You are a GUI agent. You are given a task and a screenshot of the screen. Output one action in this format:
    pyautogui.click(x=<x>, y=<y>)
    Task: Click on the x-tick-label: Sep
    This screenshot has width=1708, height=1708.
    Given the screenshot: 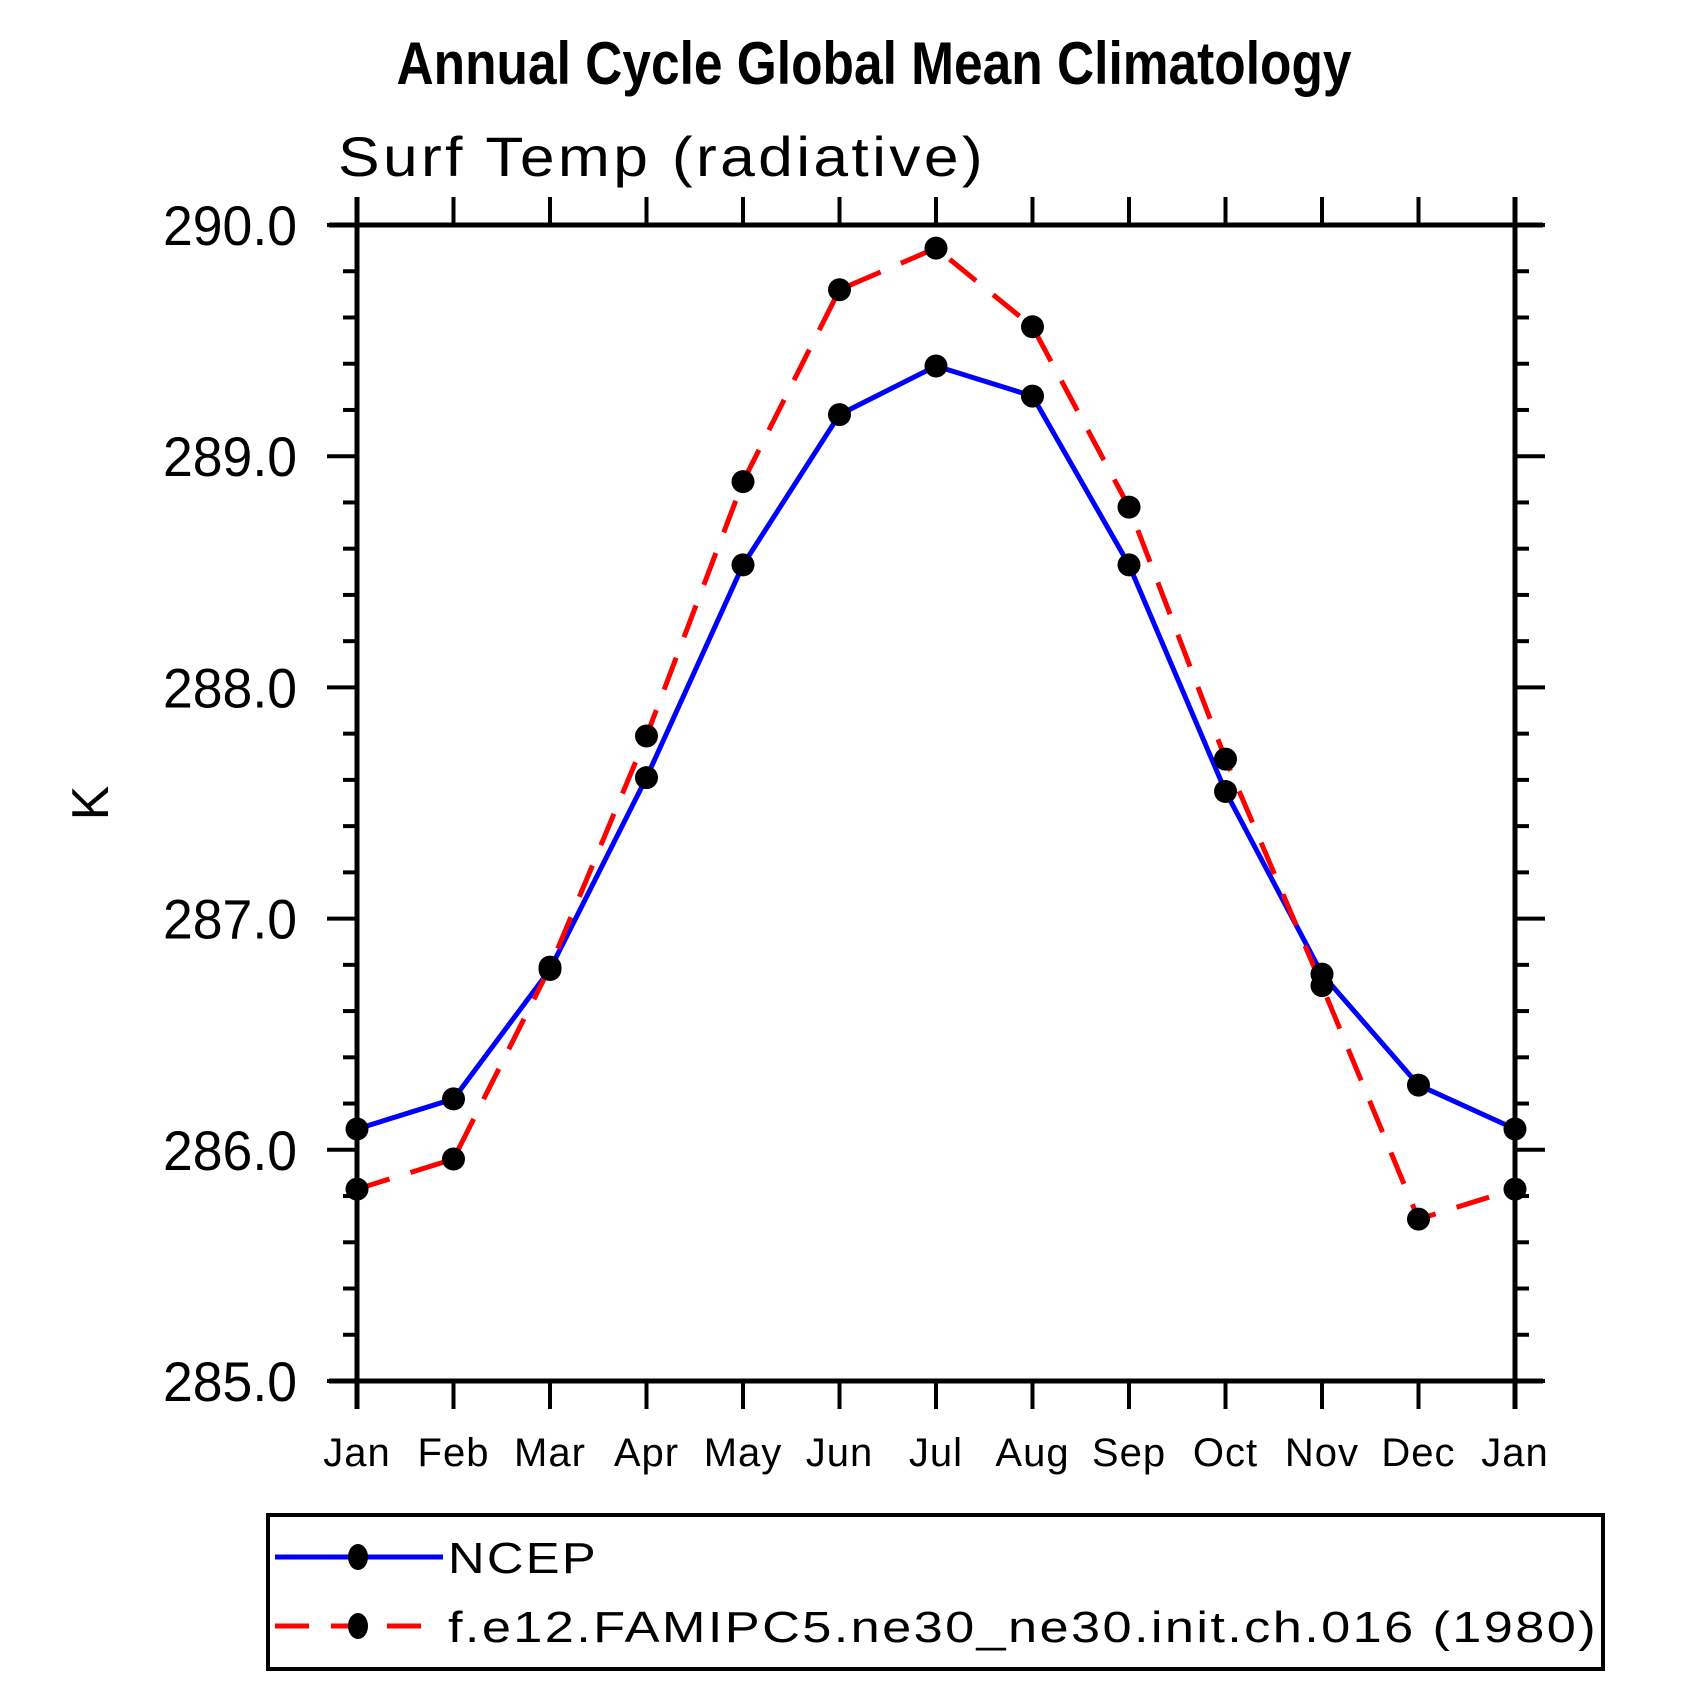 What is the action you would take?
    pyautogui.click(x=1129, y=1453)
    